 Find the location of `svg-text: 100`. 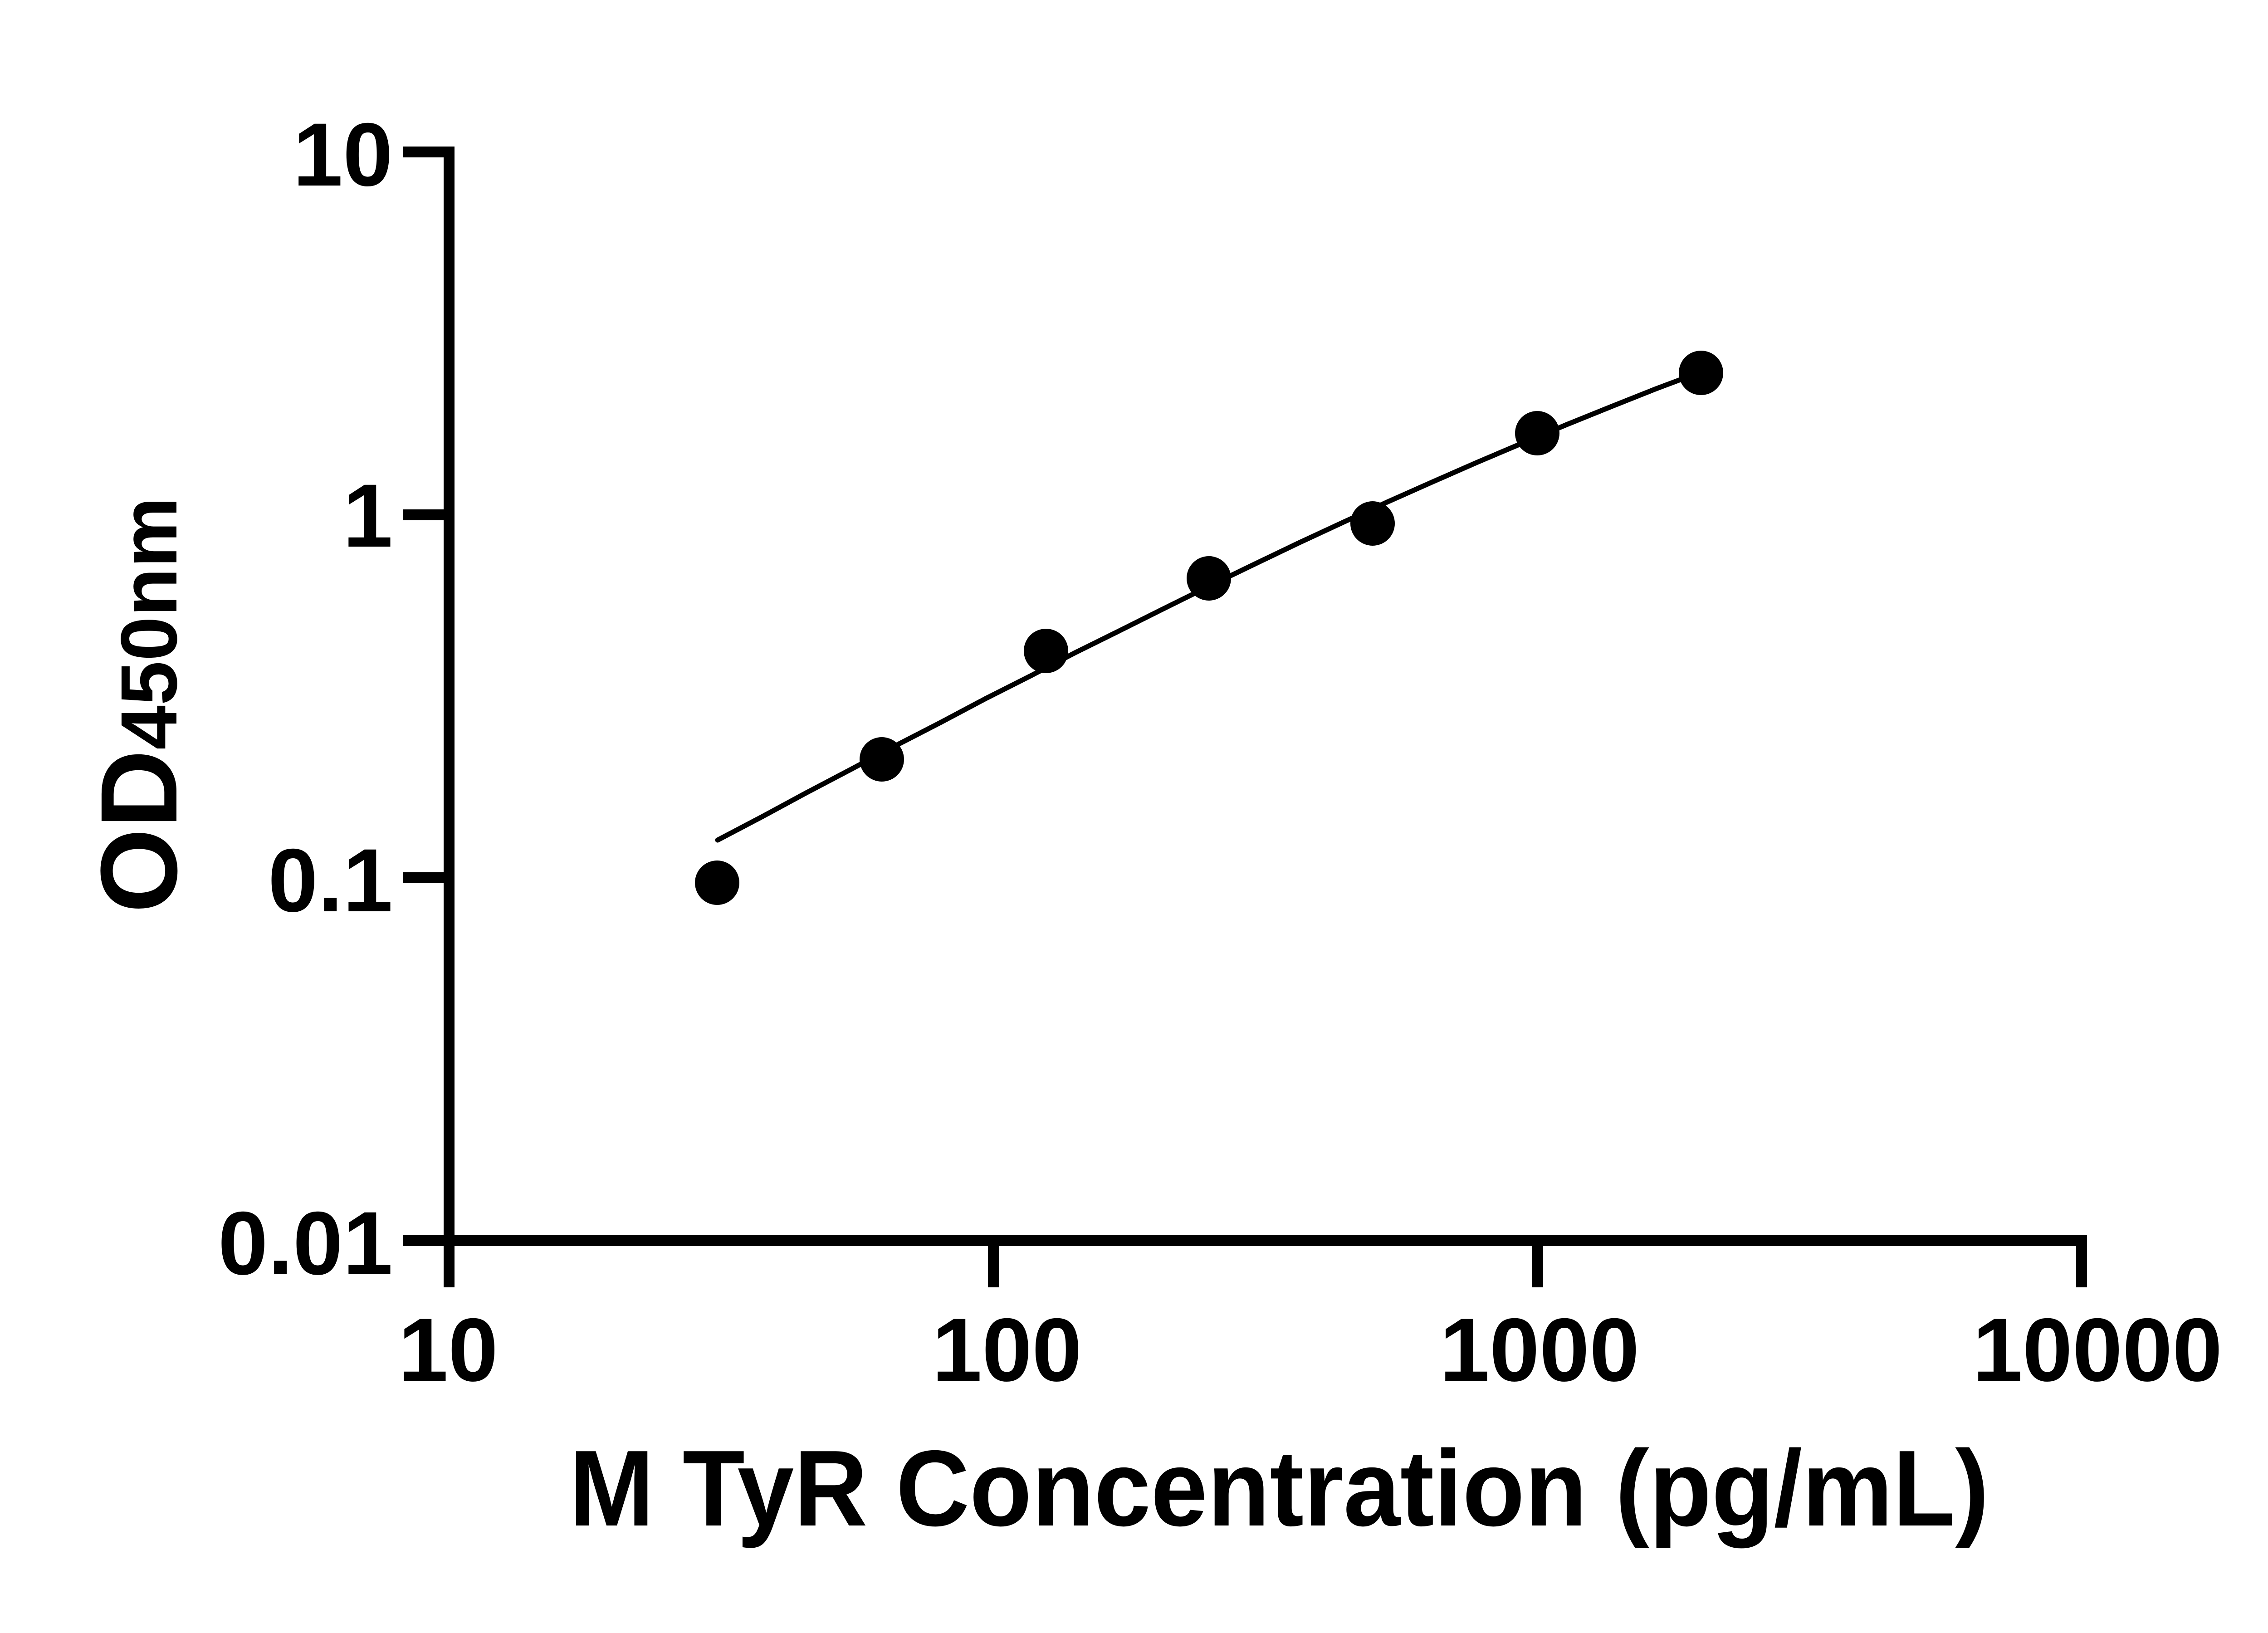

svg-text: 100 is located at coordinates (1007, 1350).